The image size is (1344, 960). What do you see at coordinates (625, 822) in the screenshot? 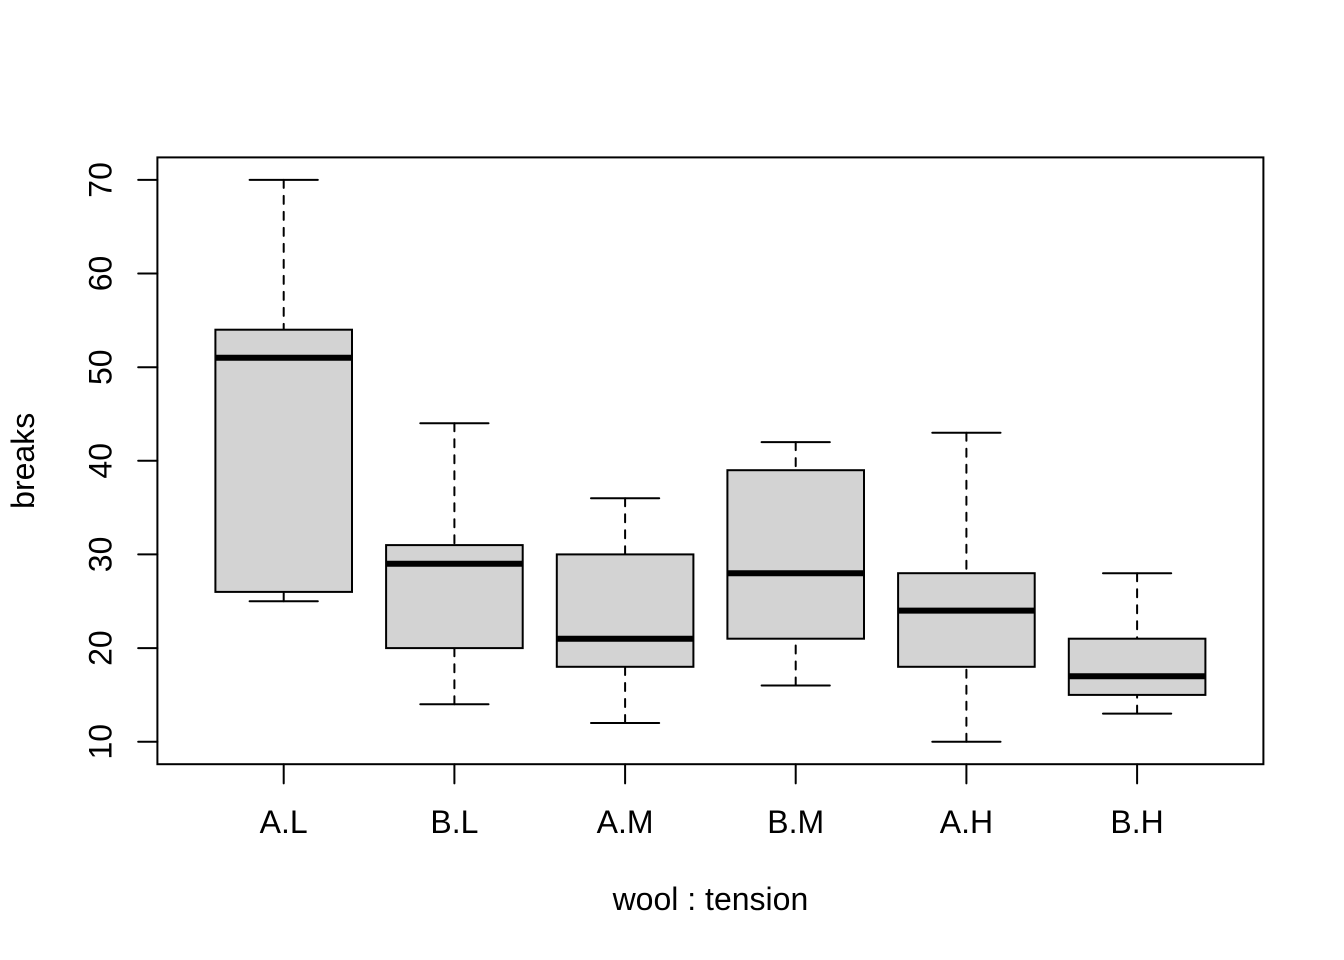
I see `svg-text: A.M` at bounding box center [625, 822].